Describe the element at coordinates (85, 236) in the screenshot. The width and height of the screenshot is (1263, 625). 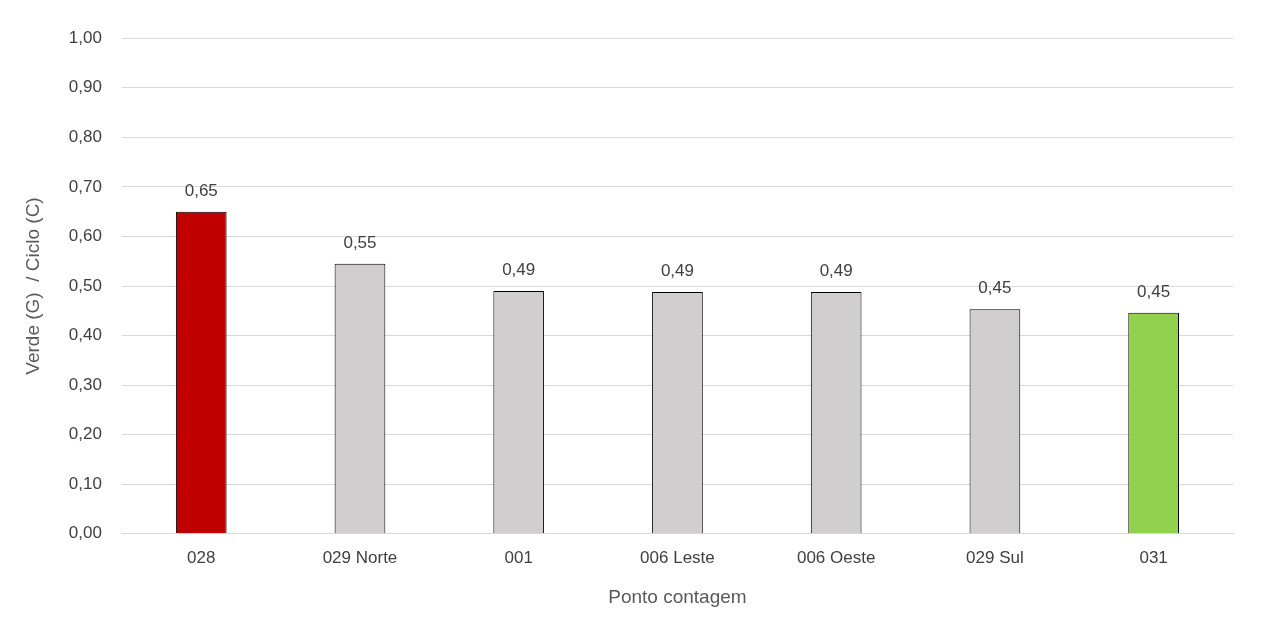
I see `y-tick-label: 0,60` at that location.